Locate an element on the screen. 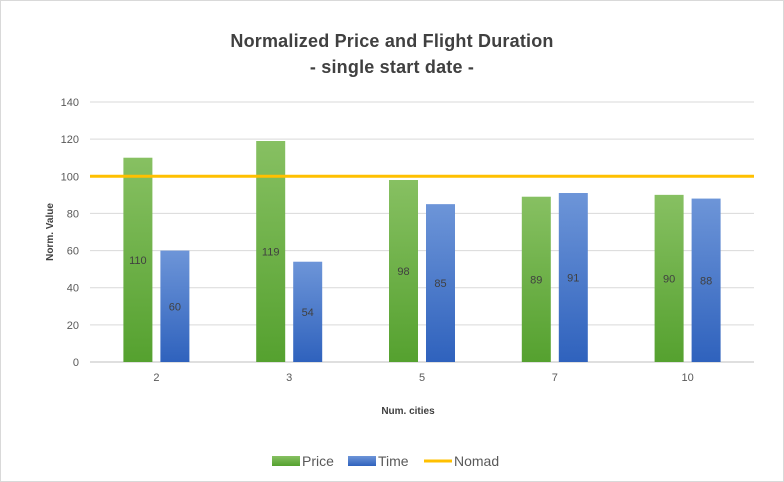 This screenshot has width=784, height=482. data-label-price: 119 is located at coordinates (271, 253).